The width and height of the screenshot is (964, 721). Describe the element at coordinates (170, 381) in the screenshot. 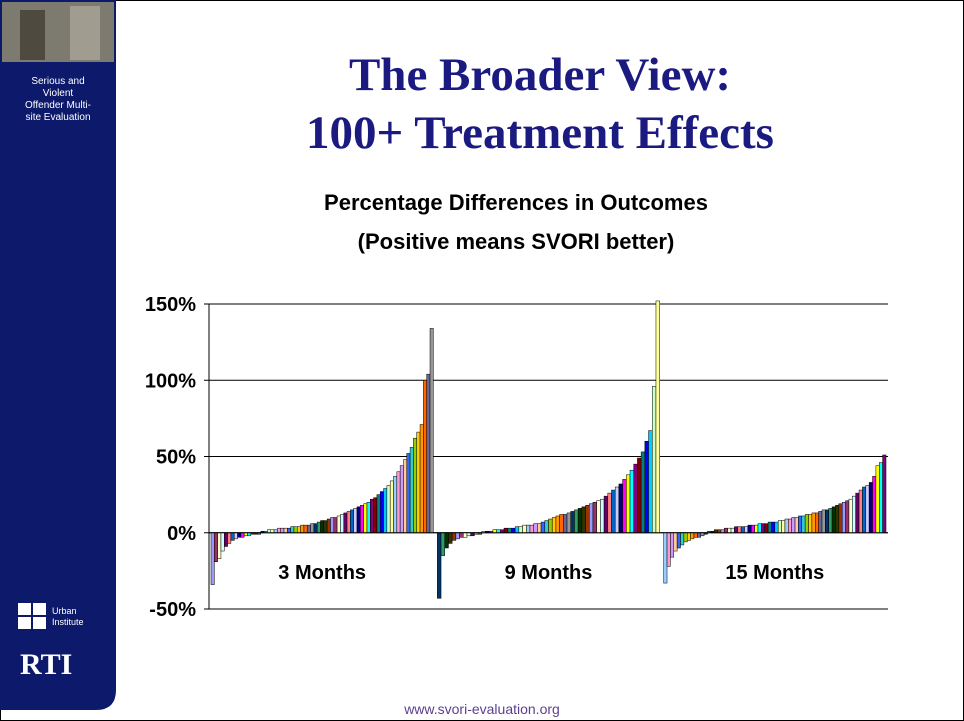

I see `y-tick-label: 100%` at that location.